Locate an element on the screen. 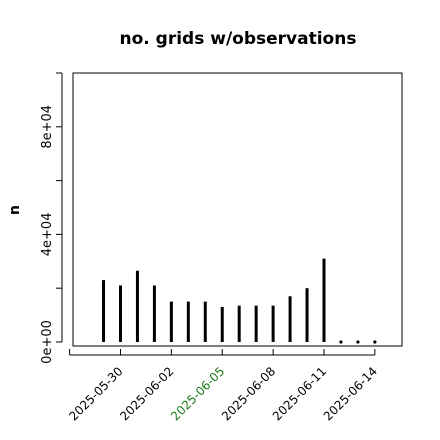  bars is located at coordinates (239, 301).